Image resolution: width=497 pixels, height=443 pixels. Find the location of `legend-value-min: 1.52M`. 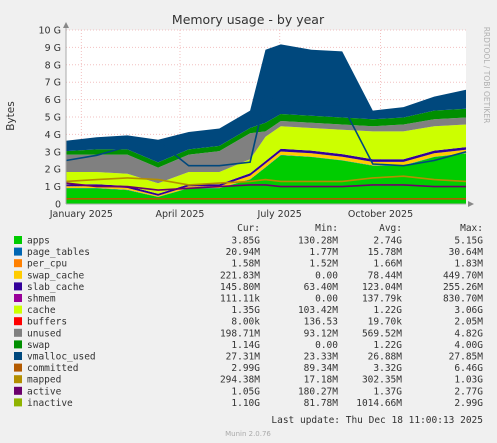

legend-value-min: 1.52M is located at coordinates (323, 264).